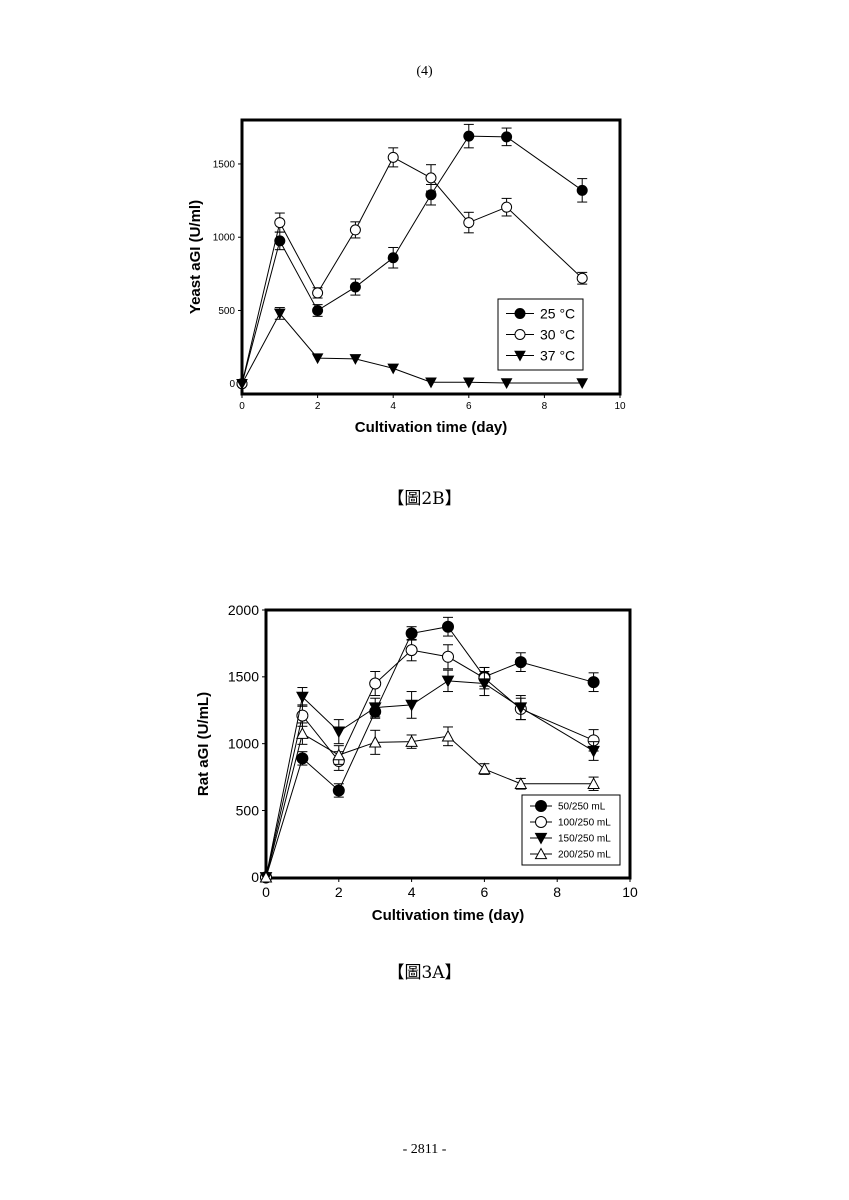 Image resolution: width=849 pixels, height=1200 pixels. Describe the element at coordinates (424, 499) in the screenshot. I see `figure-caption-2b: 【圖2B】` at that location.